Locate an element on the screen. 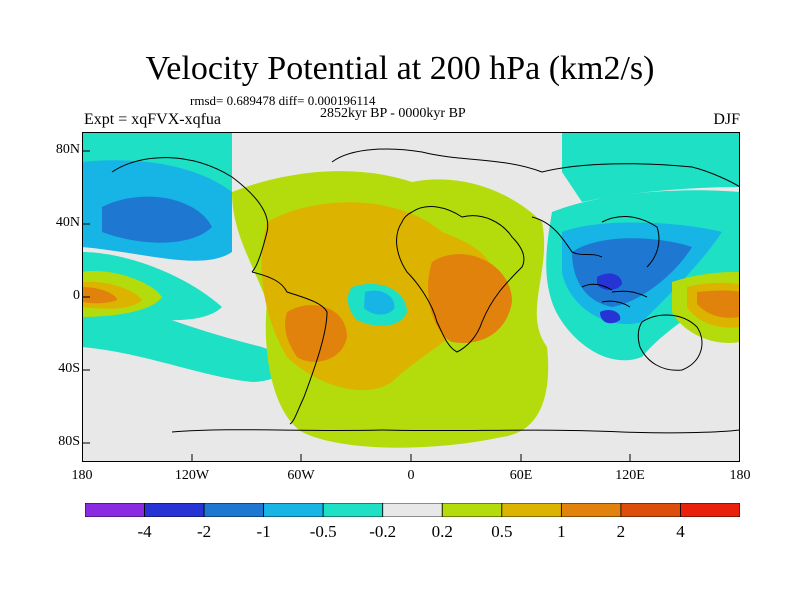 Image resolution: width=800 pixels, height=600 pixels. contour-darkorange-epac is located at coordinates (99, 295).